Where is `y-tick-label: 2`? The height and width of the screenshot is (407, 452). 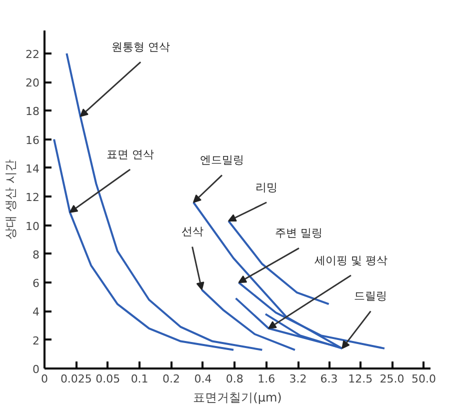
y-tick-label: 2 is located at coordinates (36, 341).